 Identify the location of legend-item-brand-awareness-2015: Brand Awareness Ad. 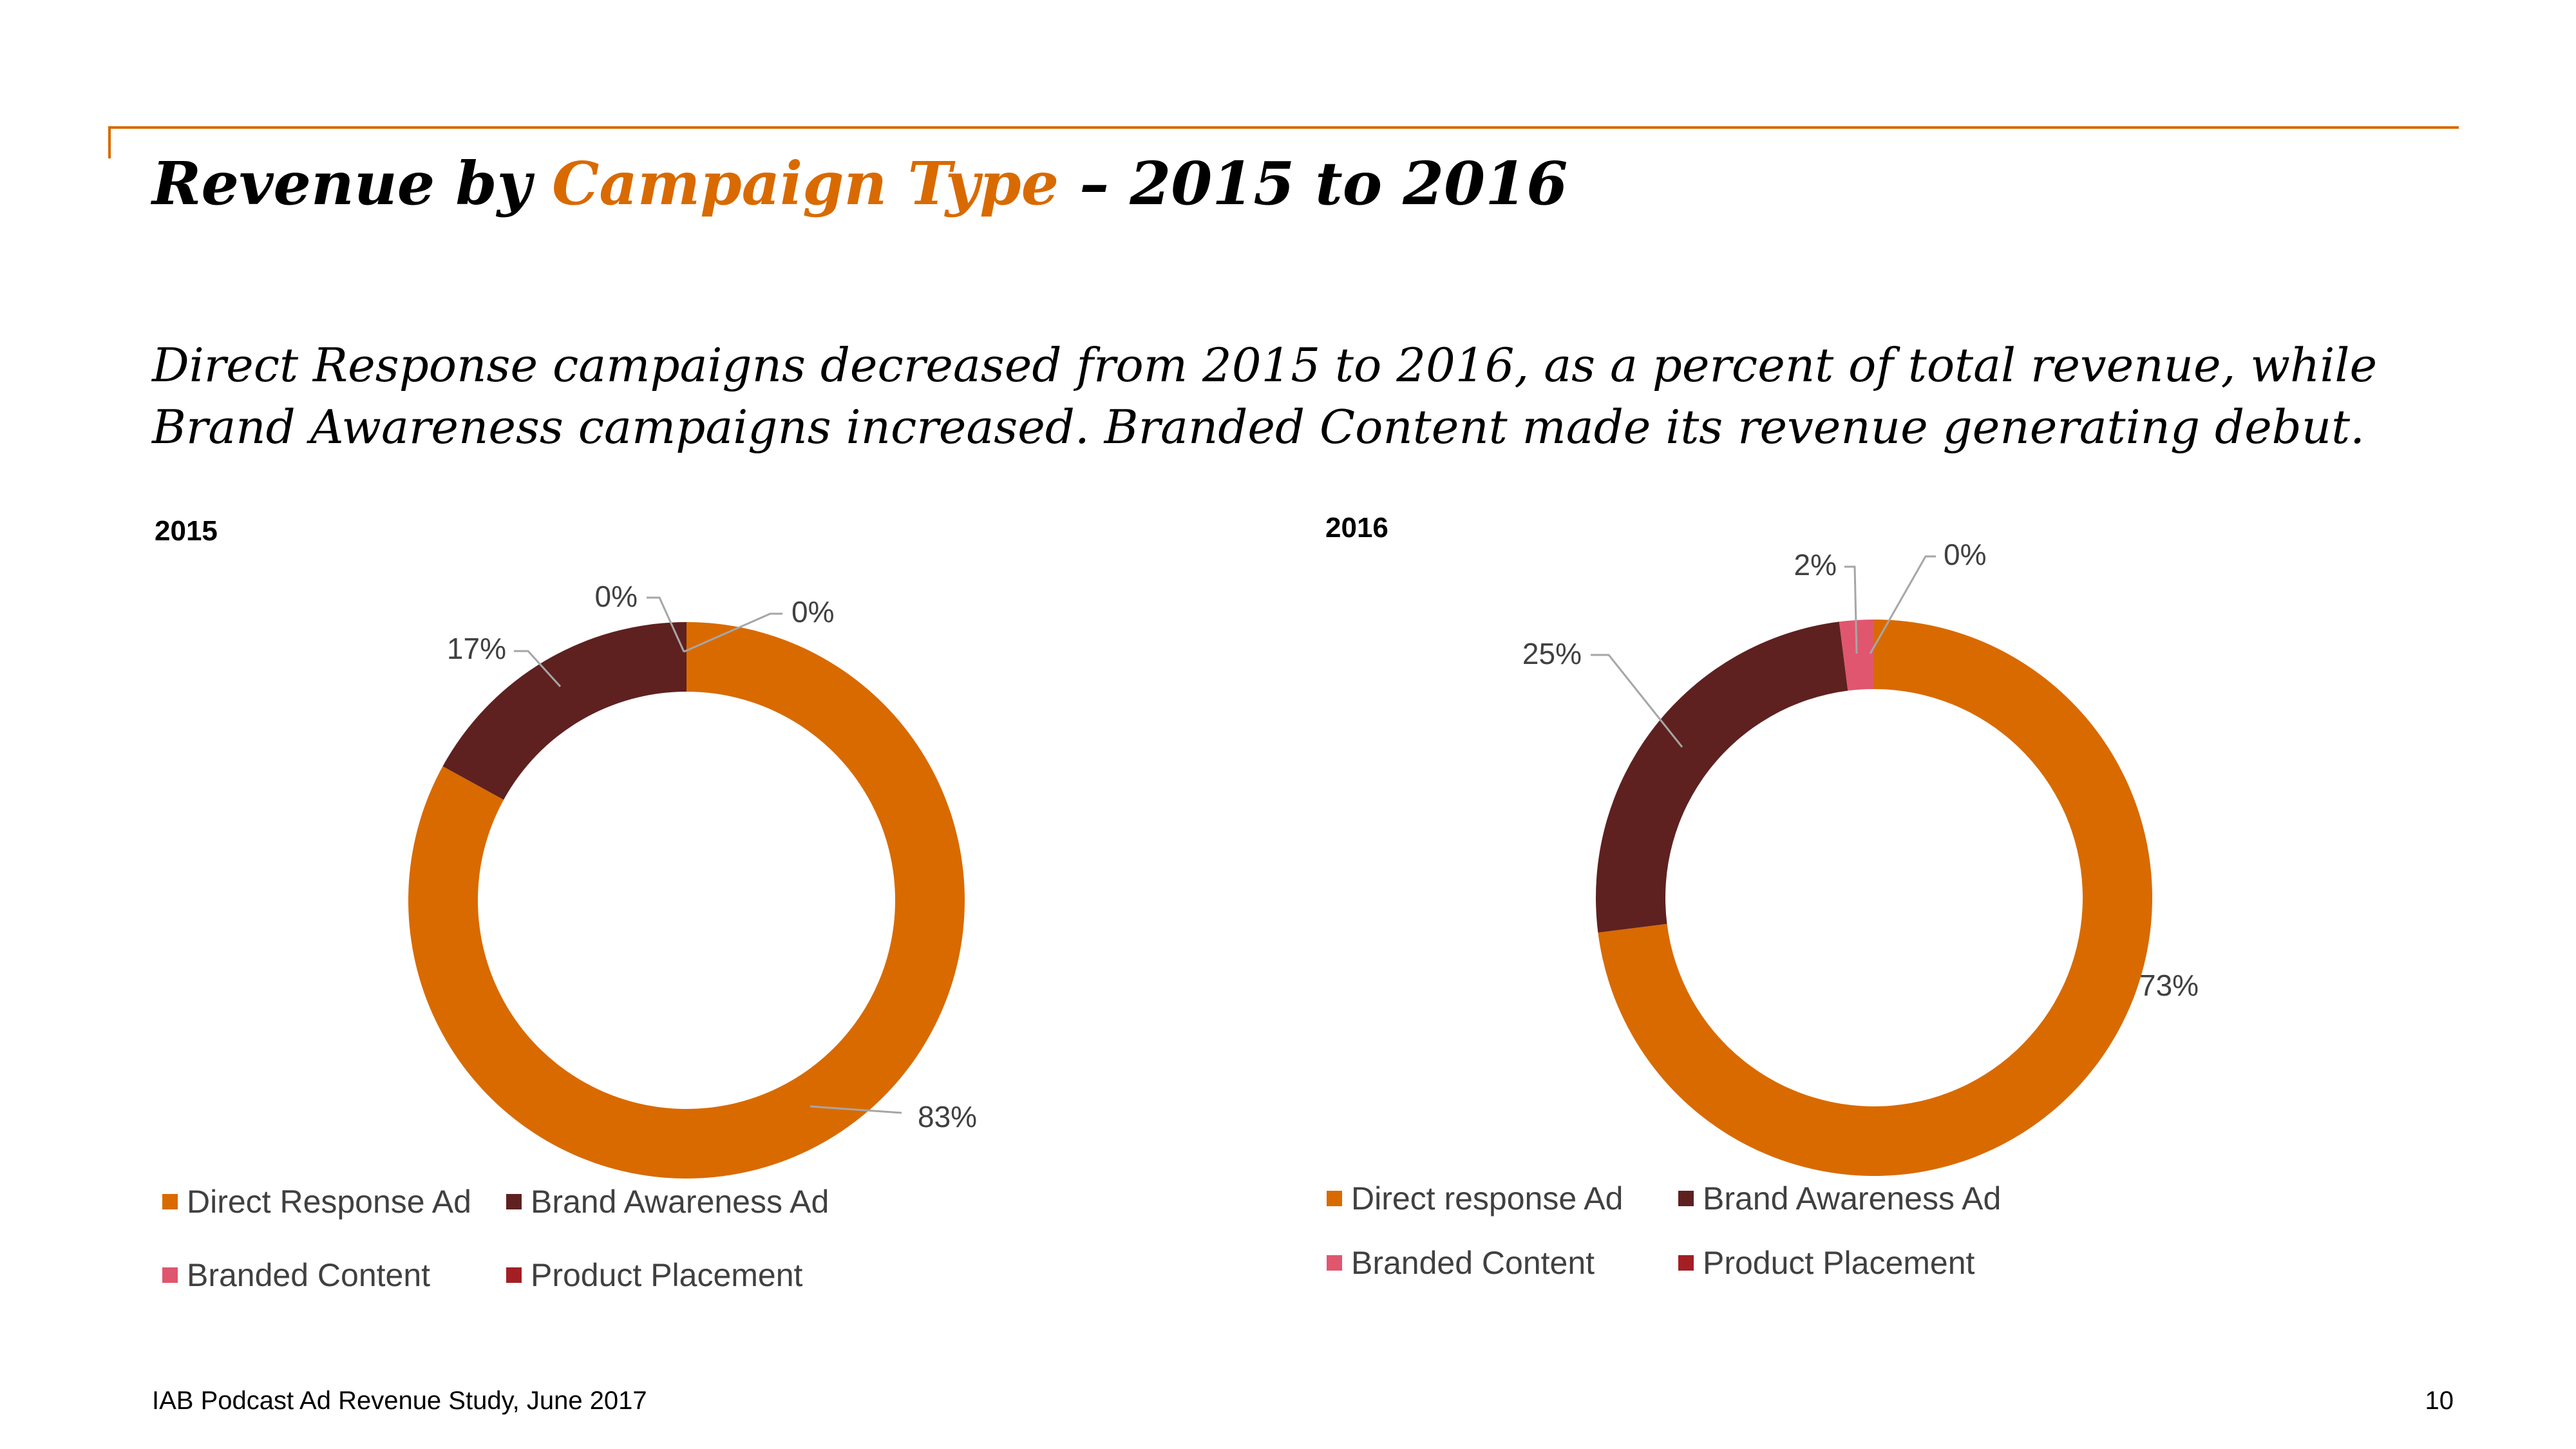
(667, 1201).